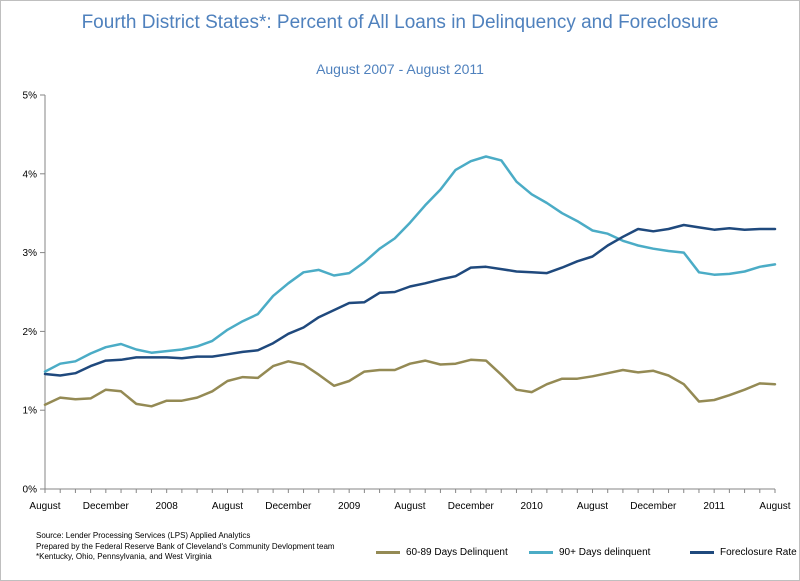  What do you see at coordinates (167, 506) in the screenshot?
I see `x-tick-label: 2008` at bounding box center [167, 506].